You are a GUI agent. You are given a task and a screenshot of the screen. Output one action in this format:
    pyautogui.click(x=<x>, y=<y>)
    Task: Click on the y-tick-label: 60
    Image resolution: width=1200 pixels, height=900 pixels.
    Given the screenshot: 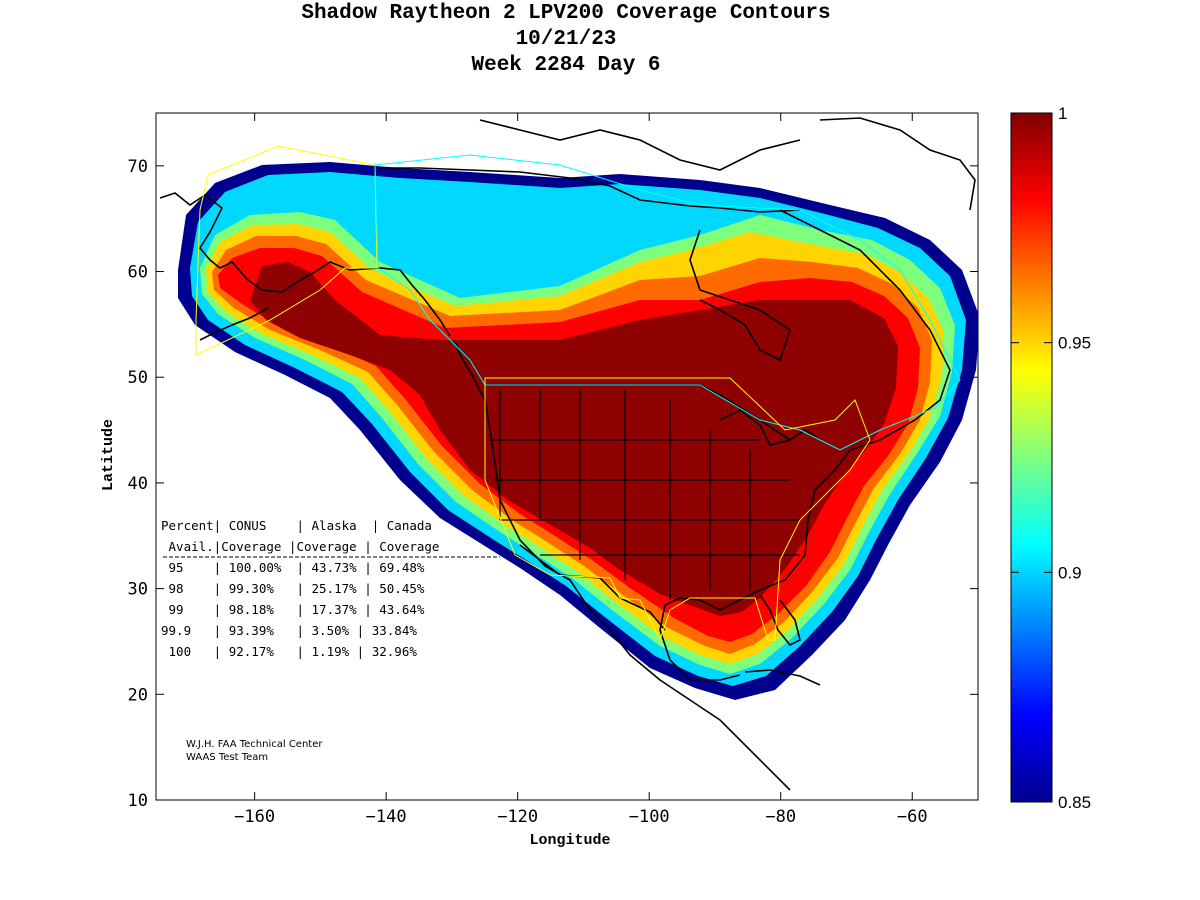 What is the action you would take?
    pyautogui.click(x=138, y=273)
    